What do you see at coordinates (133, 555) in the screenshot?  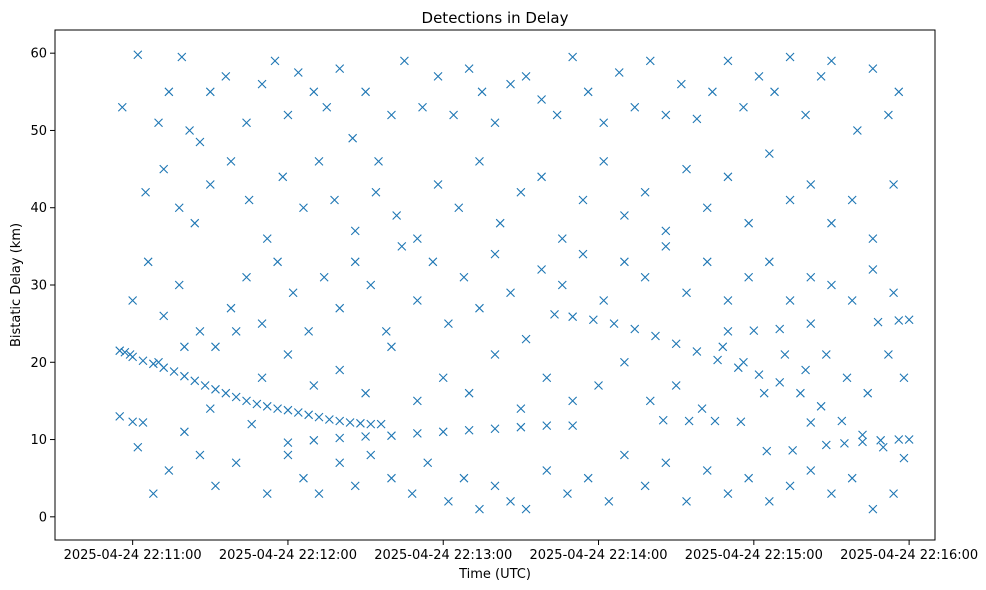 I see `x-tick-label: 2025-04-24 22:11:00` at bounding box center [133, 555].